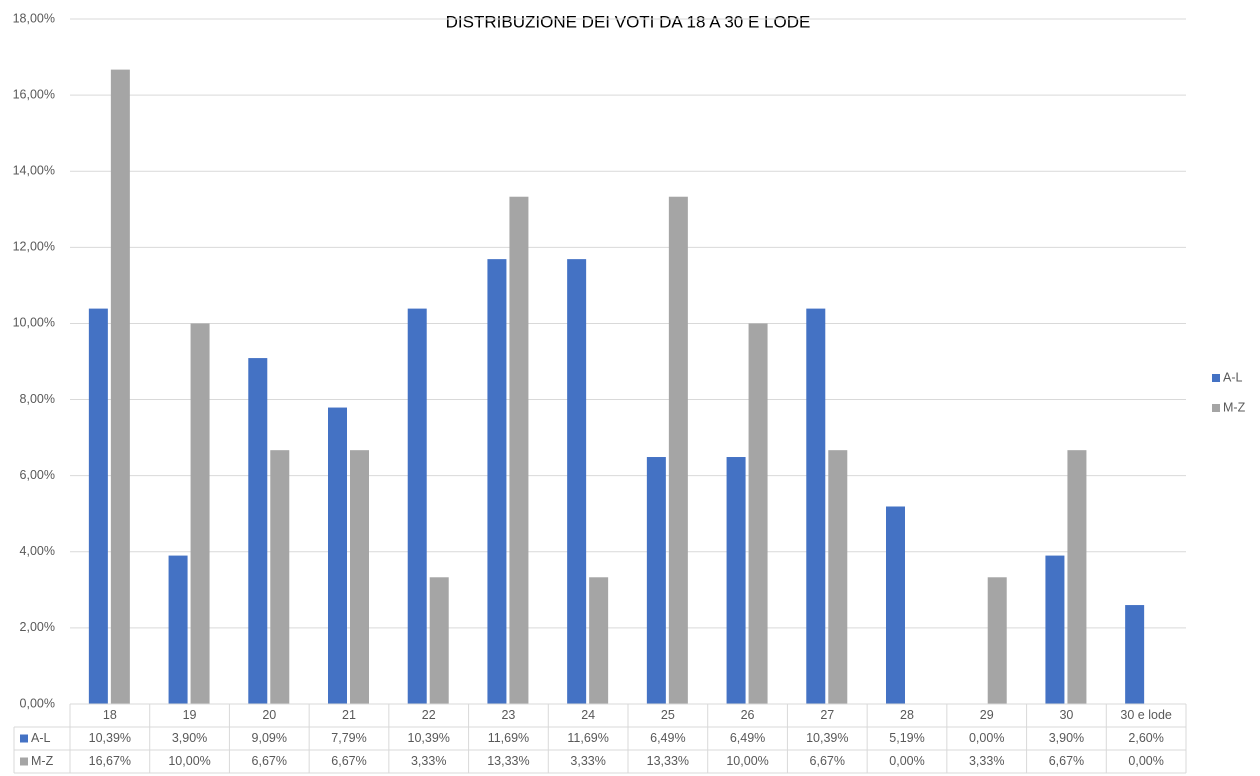  I want to click on table-row-label: M-Z, so click(42, 761).